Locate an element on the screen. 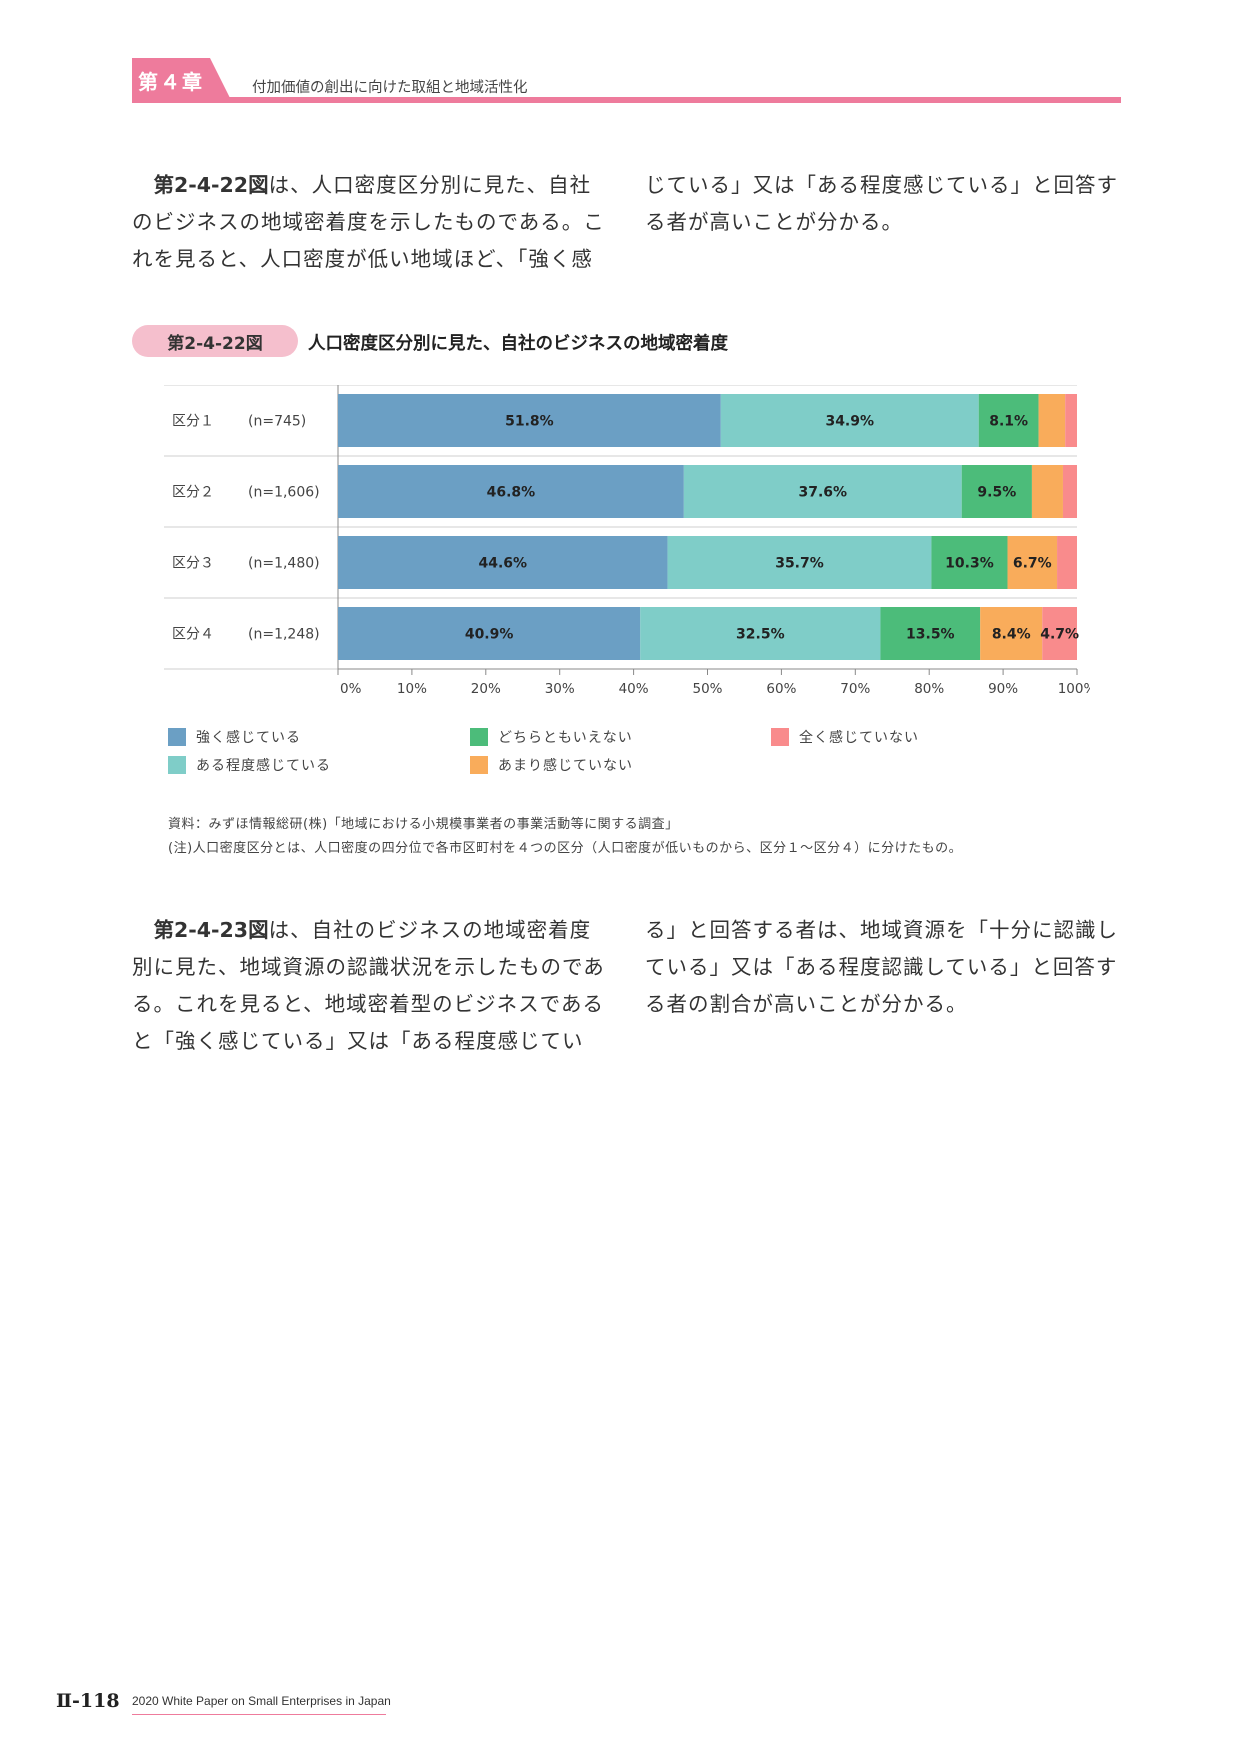  data-label: 13.5% is located at coordinates (930, 635).